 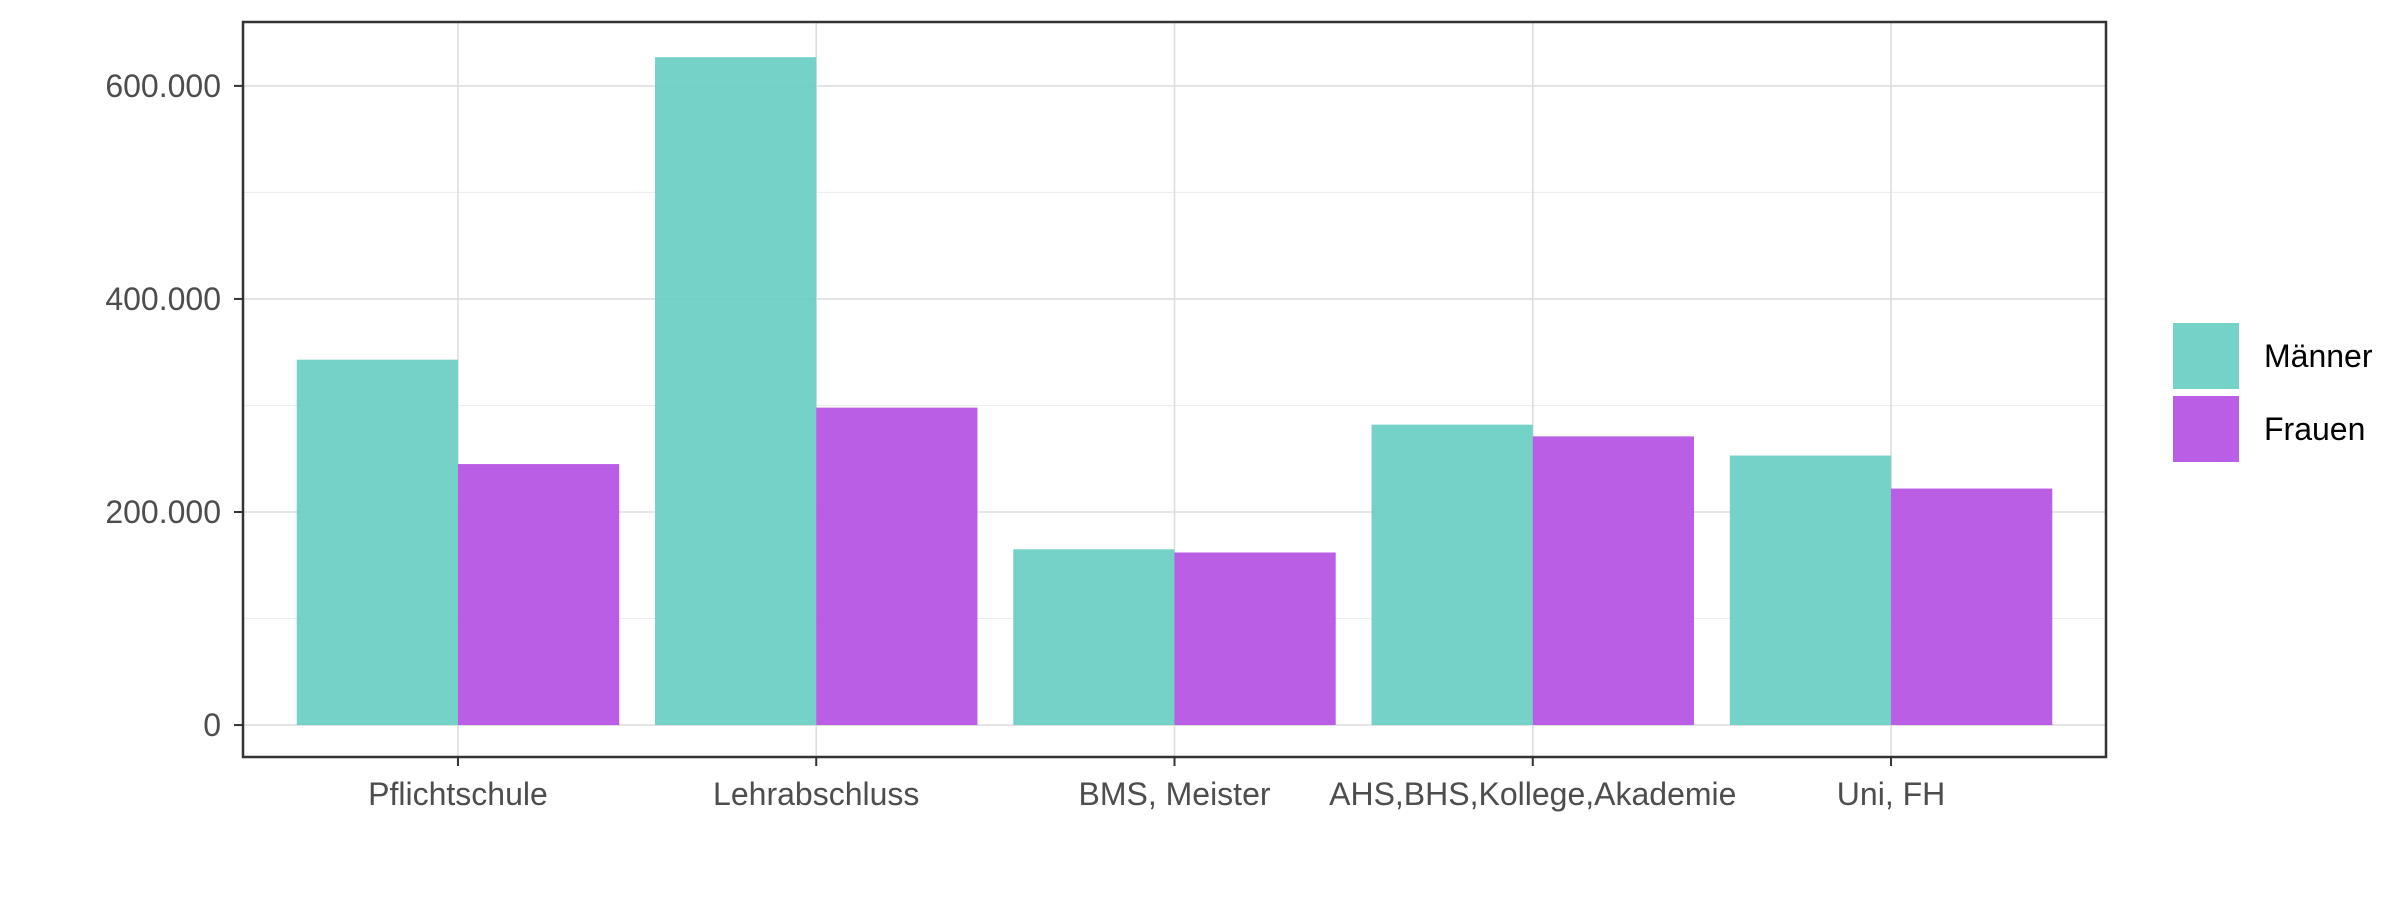 What do you see at coordinates (816, 794) in the screenshot?
I see `x-tick-label: Lehrabschluss` at bounding box center [816, 794].